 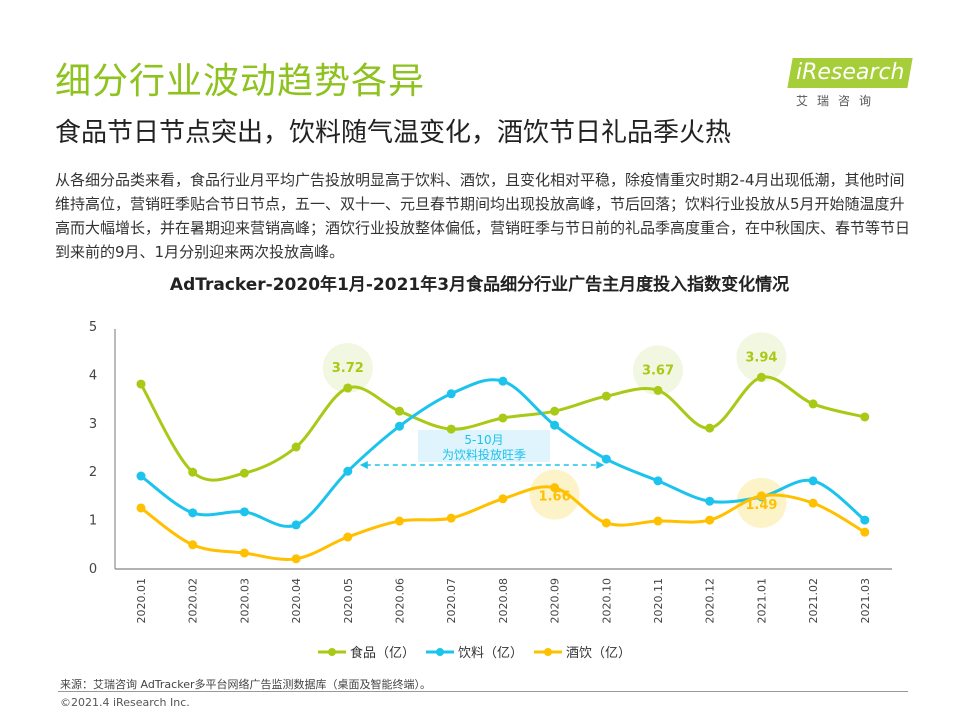 What do you see at coordinates (141, 601) in the screenshot?
I see `x-tick-label: 2020.01` at bounding box center [141, 601].